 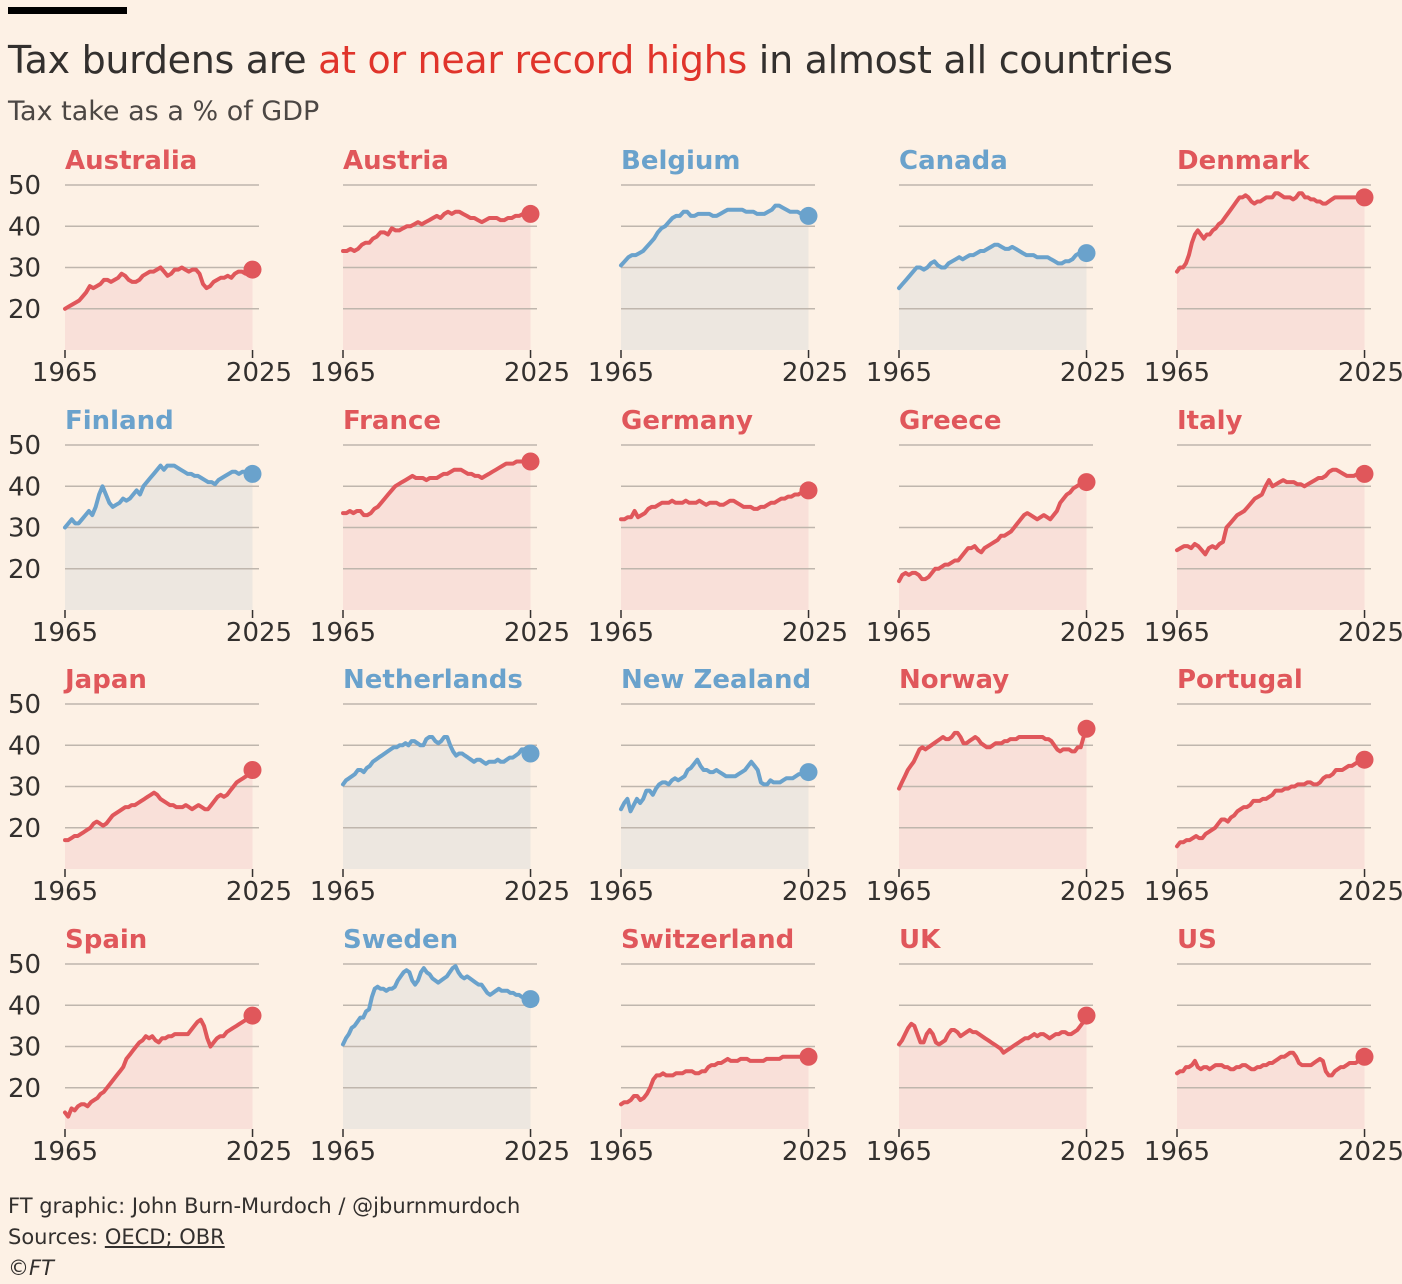 I want to click on panel-netherlands: Netherlands 1965 2025, so click(x=440, y=786).